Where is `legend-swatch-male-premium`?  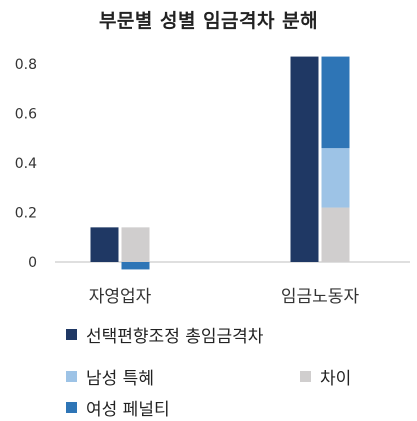 legend-swatch-male-premium is located at coordinates (71, 376).